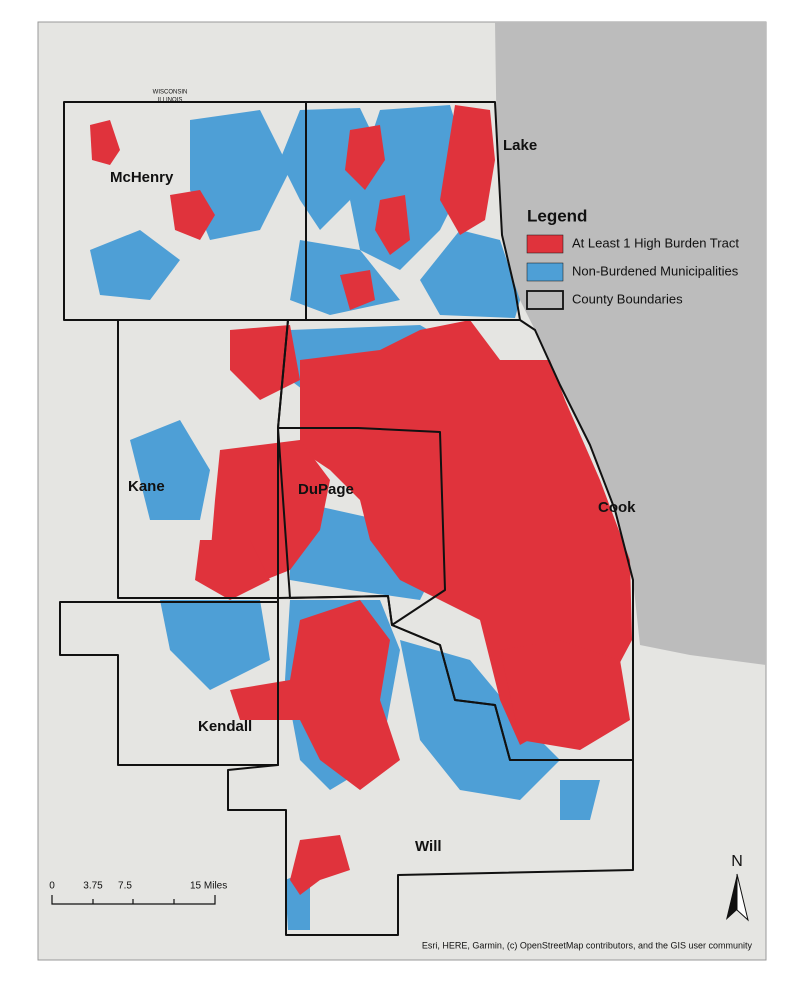 This screenshot has height=998, width=800. What do you see at coordinates (520, 145) in the screenshot?
I see `county-label: Lake` at bounding box center [520, 145].